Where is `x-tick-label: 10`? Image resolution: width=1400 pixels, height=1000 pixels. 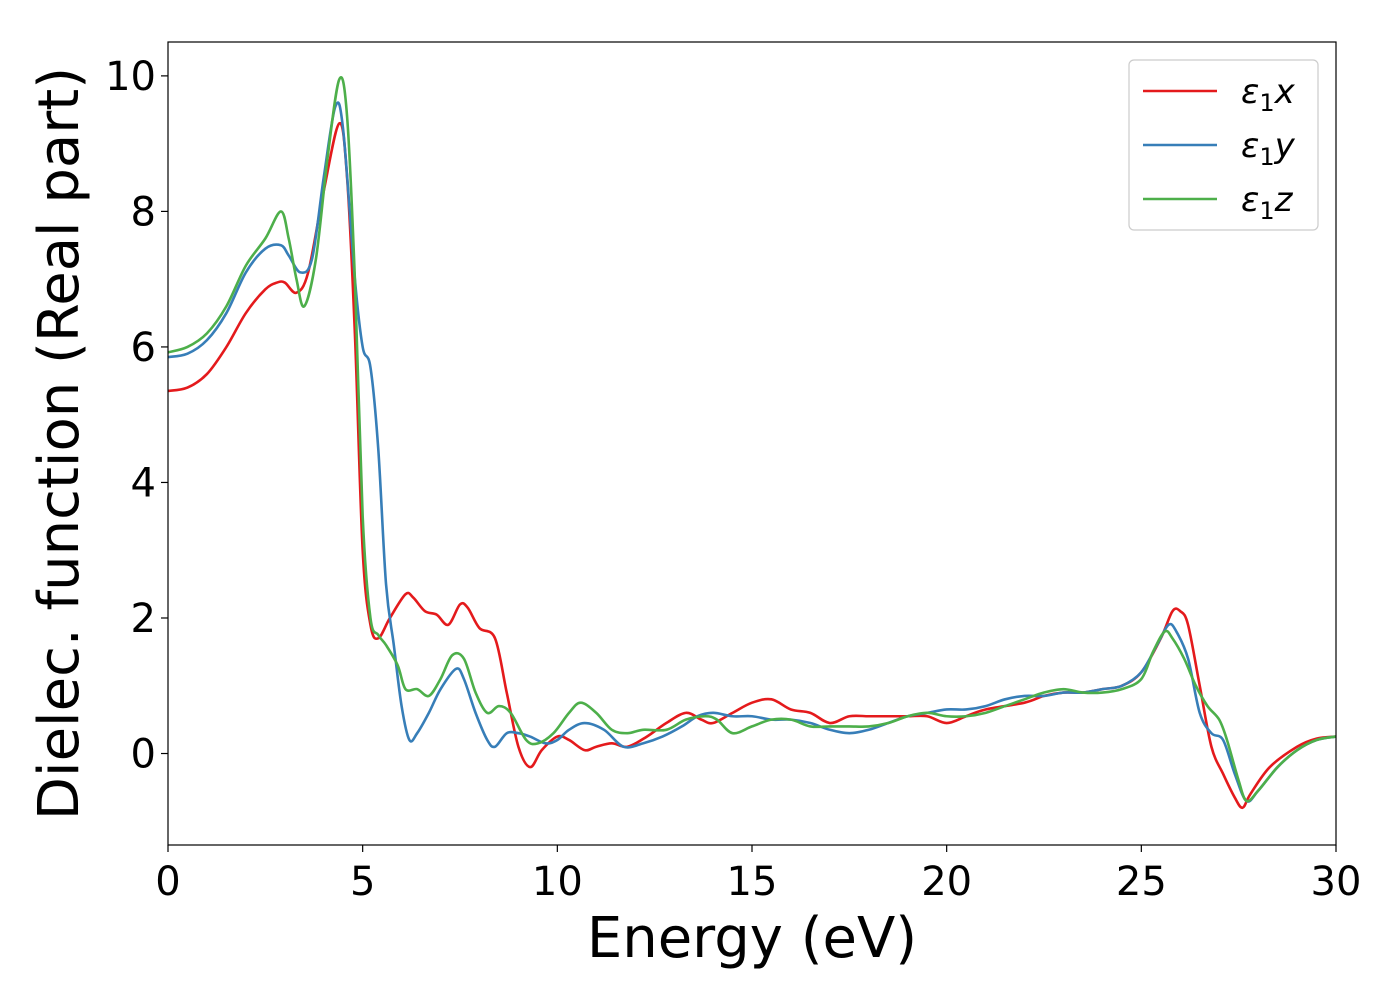 x-tick-label: 10 is located at coordinates (557, 882).